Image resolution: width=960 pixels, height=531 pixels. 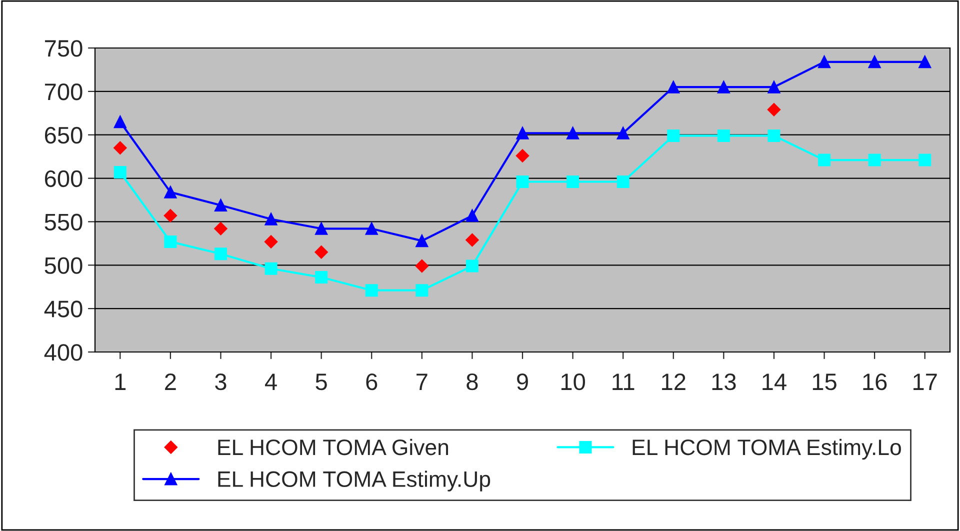 What do you see at coordinates (472, 381) in the screenshot?
I see `x-tick-label: 8` at bounding box center [472, 381].